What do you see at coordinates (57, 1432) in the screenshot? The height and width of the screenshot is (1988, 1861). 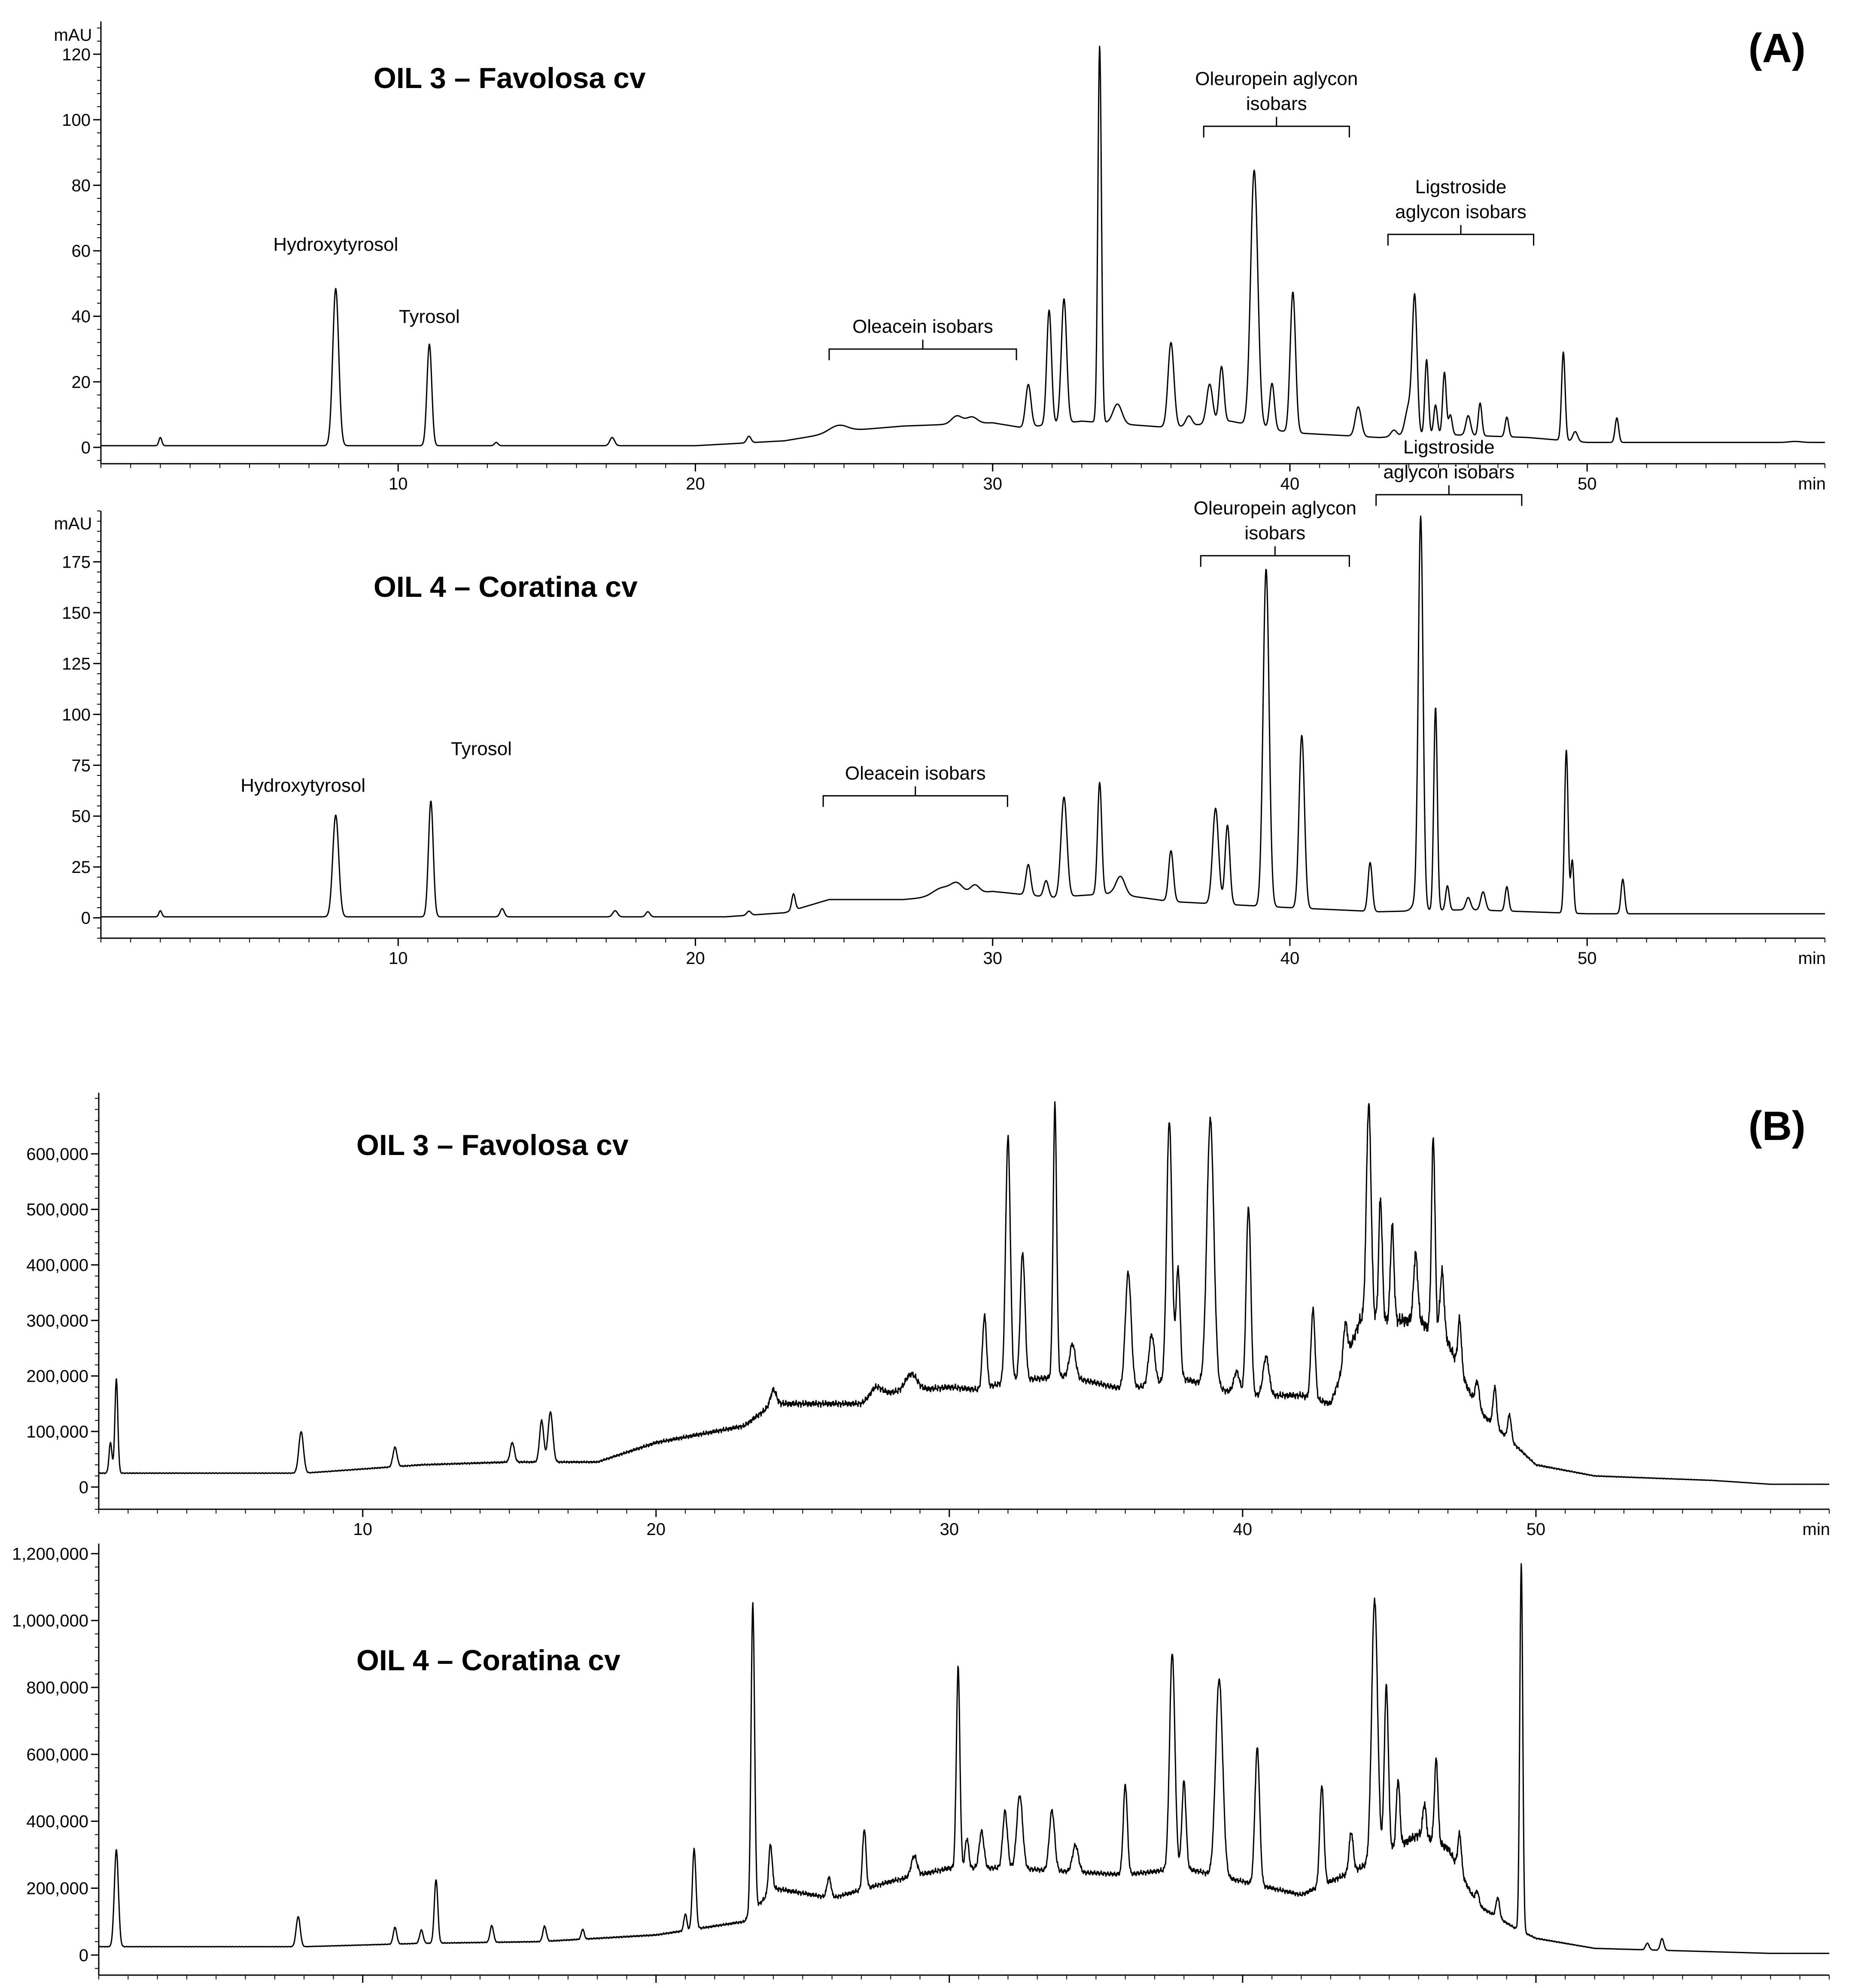 I see `y-tick-label: 100,000` at bounding box center [57, 1432].